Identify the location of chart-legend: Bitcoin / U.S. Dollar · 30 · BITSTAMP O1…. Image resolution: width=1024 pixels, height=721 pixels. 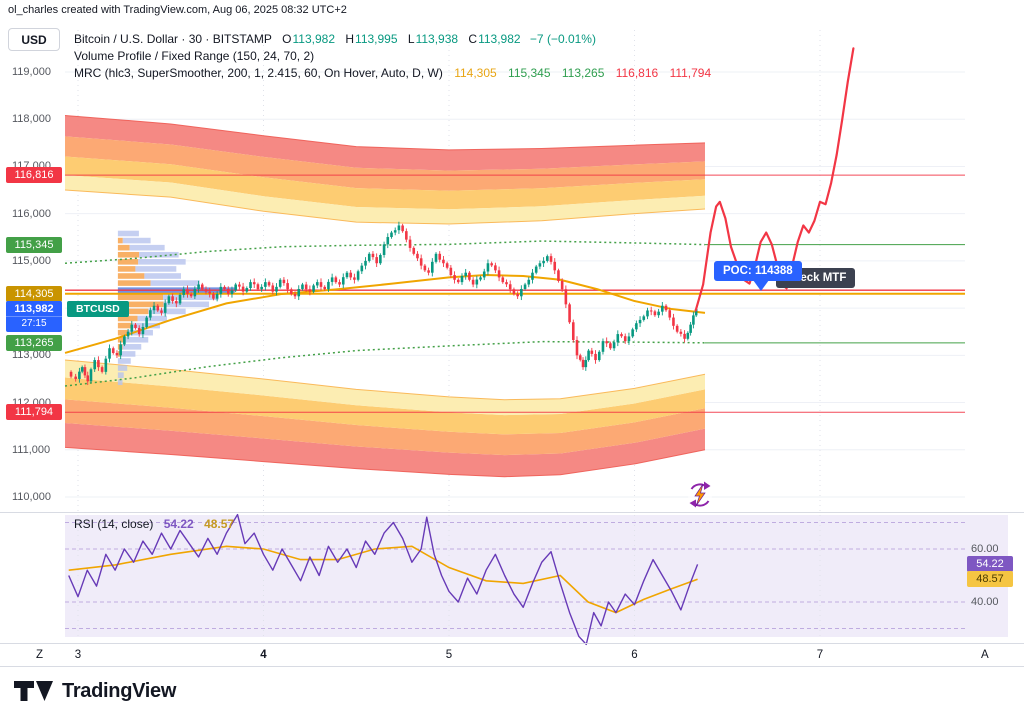
(392, 56).